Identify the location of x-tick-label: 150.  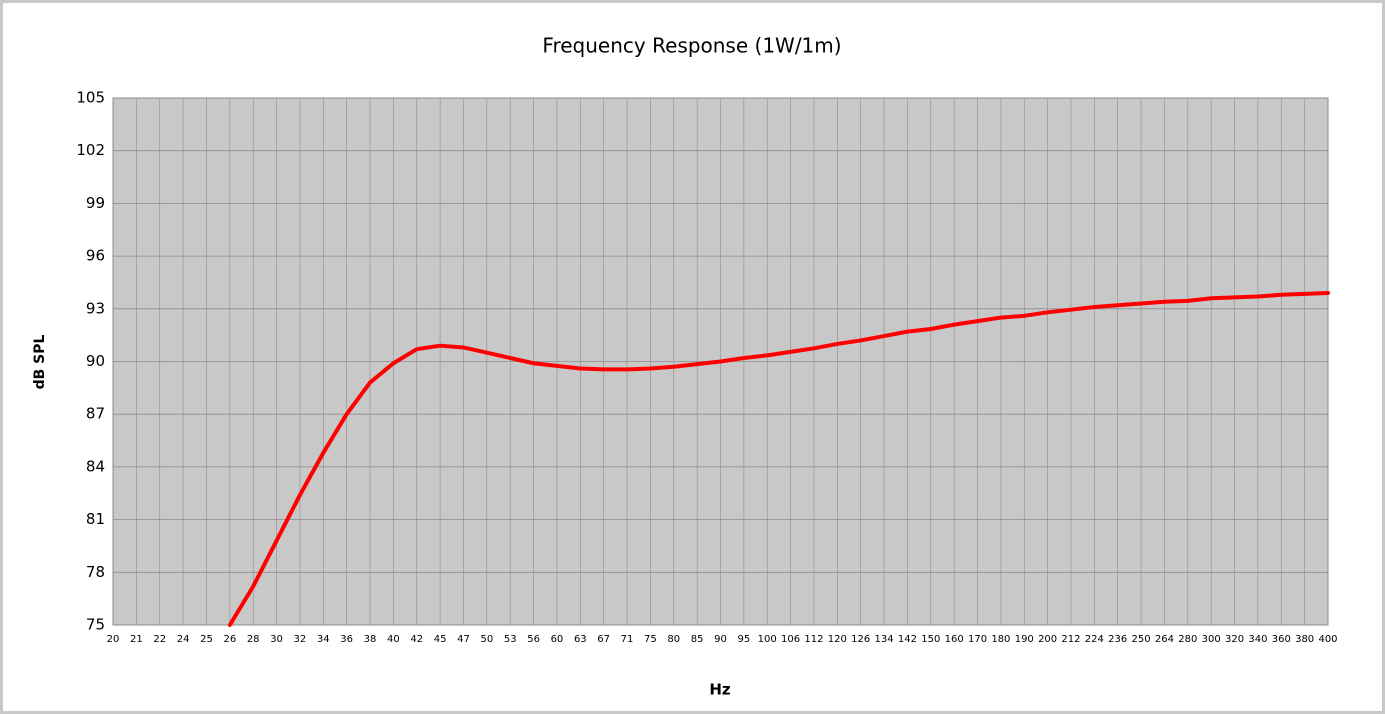
(930, 639).